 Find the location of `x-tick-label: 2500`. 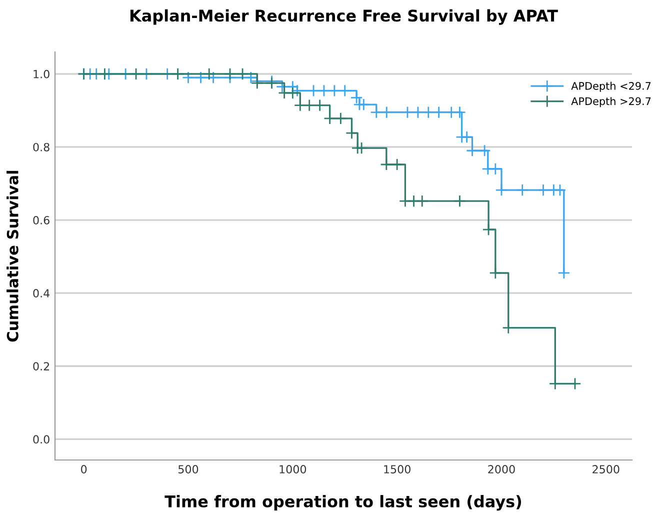

x-tick-label: 2500 is located at coordinates (606, 469).